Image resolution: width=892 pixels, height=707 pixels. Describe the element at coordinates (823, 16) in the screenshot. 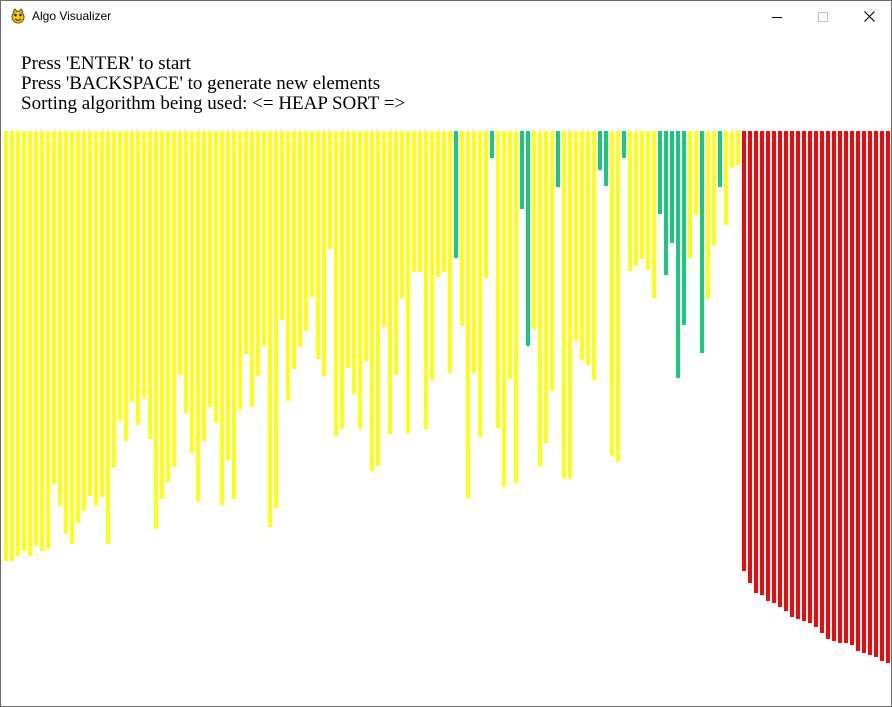

I see `maximize-button` at that location.